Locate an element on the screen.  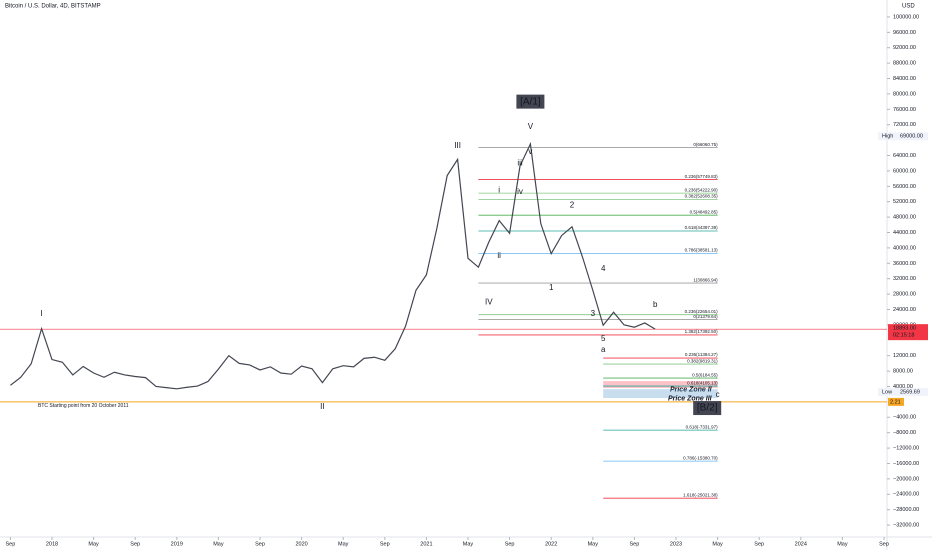
y-tick-label: −8000.00 is located at coordinates (904, 433).